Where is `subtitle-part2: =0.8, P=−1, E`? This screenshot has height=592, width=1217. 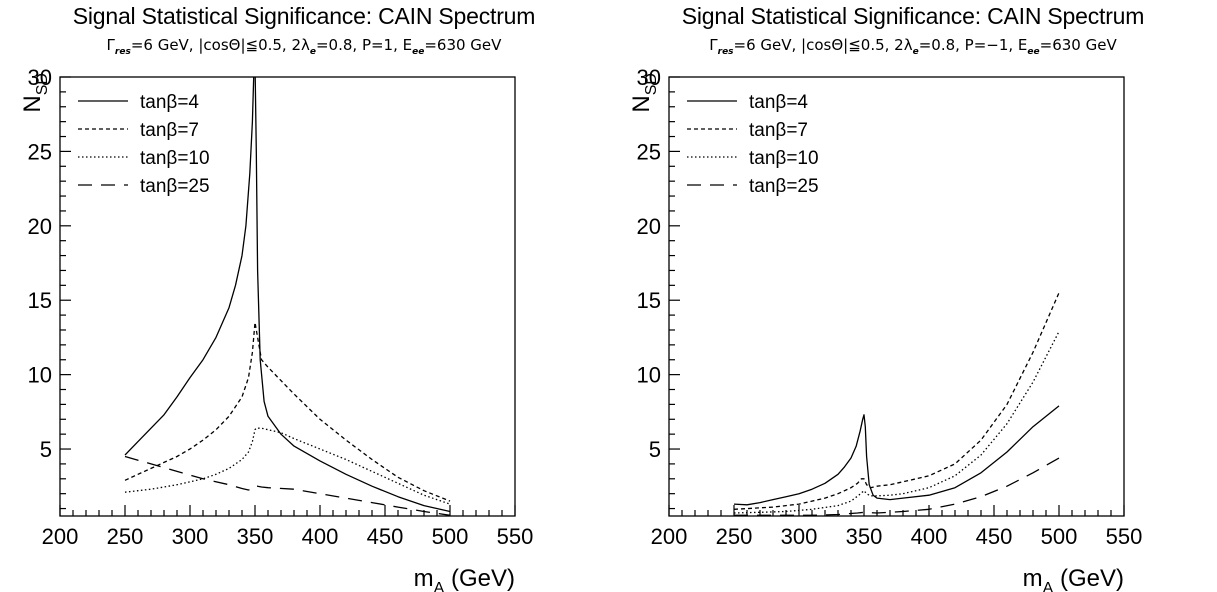 subtitle-part2: =0.8, P=−1, E is located at coordinates (973, 45).